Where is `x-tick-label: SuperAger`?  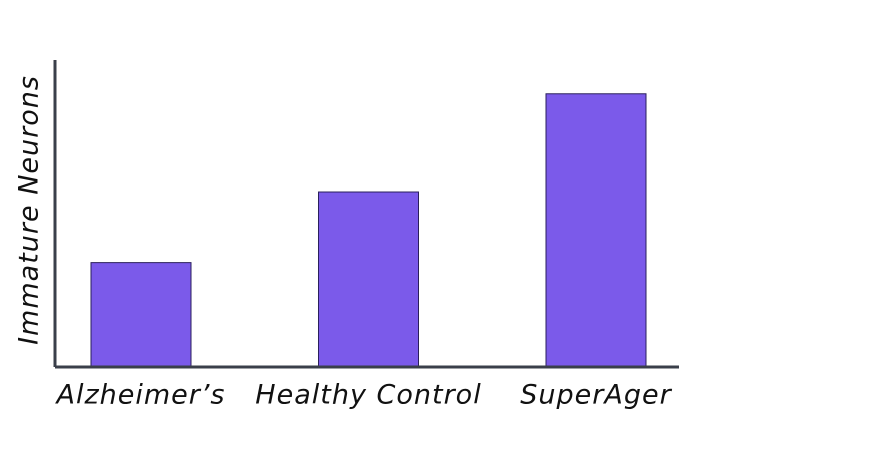 x-tick-label: SuperAger is located at coordinates (596, 395).